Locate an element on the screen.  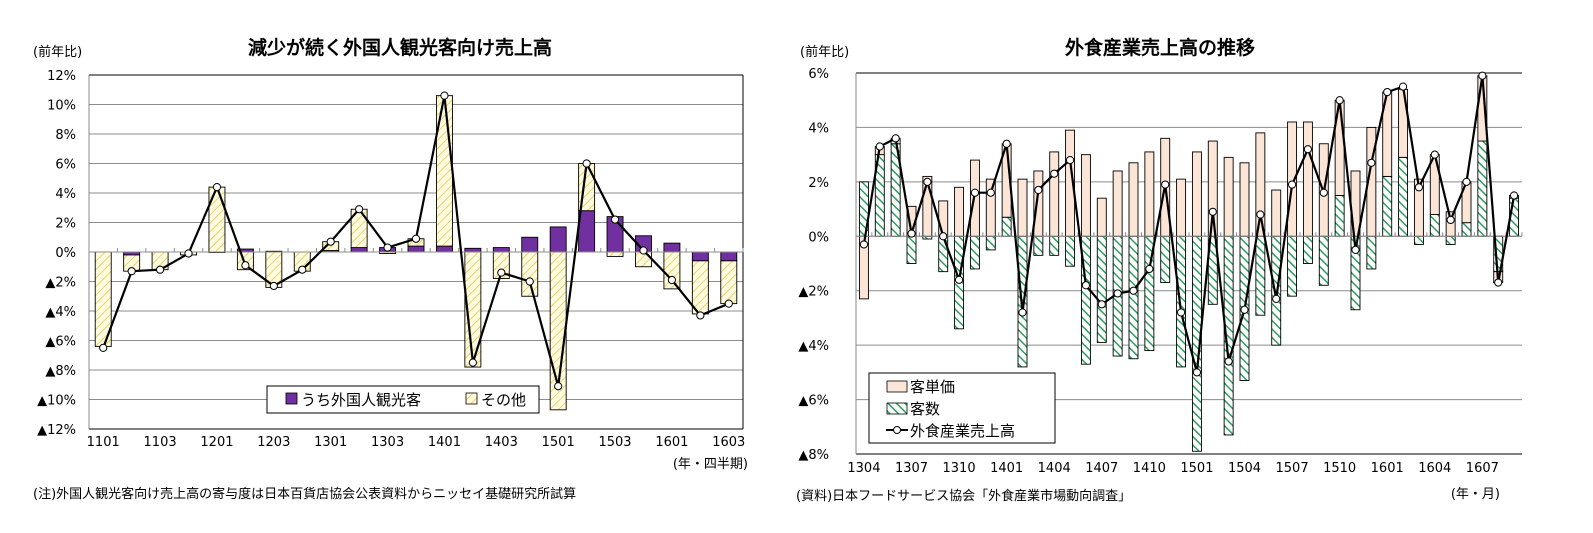
legend-swatch-unit-price is located at coordinates (897, 386).